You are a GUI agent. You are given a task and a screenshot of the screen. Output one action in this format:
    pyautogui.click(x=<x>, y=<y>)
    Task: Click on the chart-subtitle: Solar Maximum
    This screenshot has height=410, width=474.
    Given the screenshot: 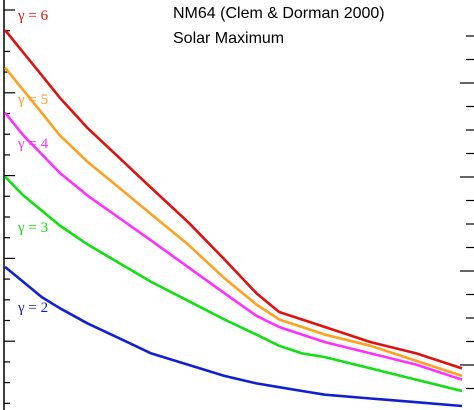 What is the action you would take?
    pyautogui.click(x=228, y=38)
    